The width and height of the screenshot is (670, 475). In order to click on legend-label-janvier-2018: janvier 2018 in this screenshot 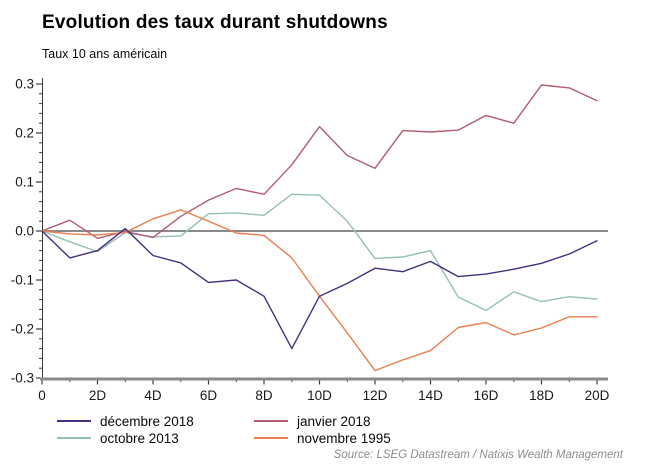, I will do `click(334, 421)`.